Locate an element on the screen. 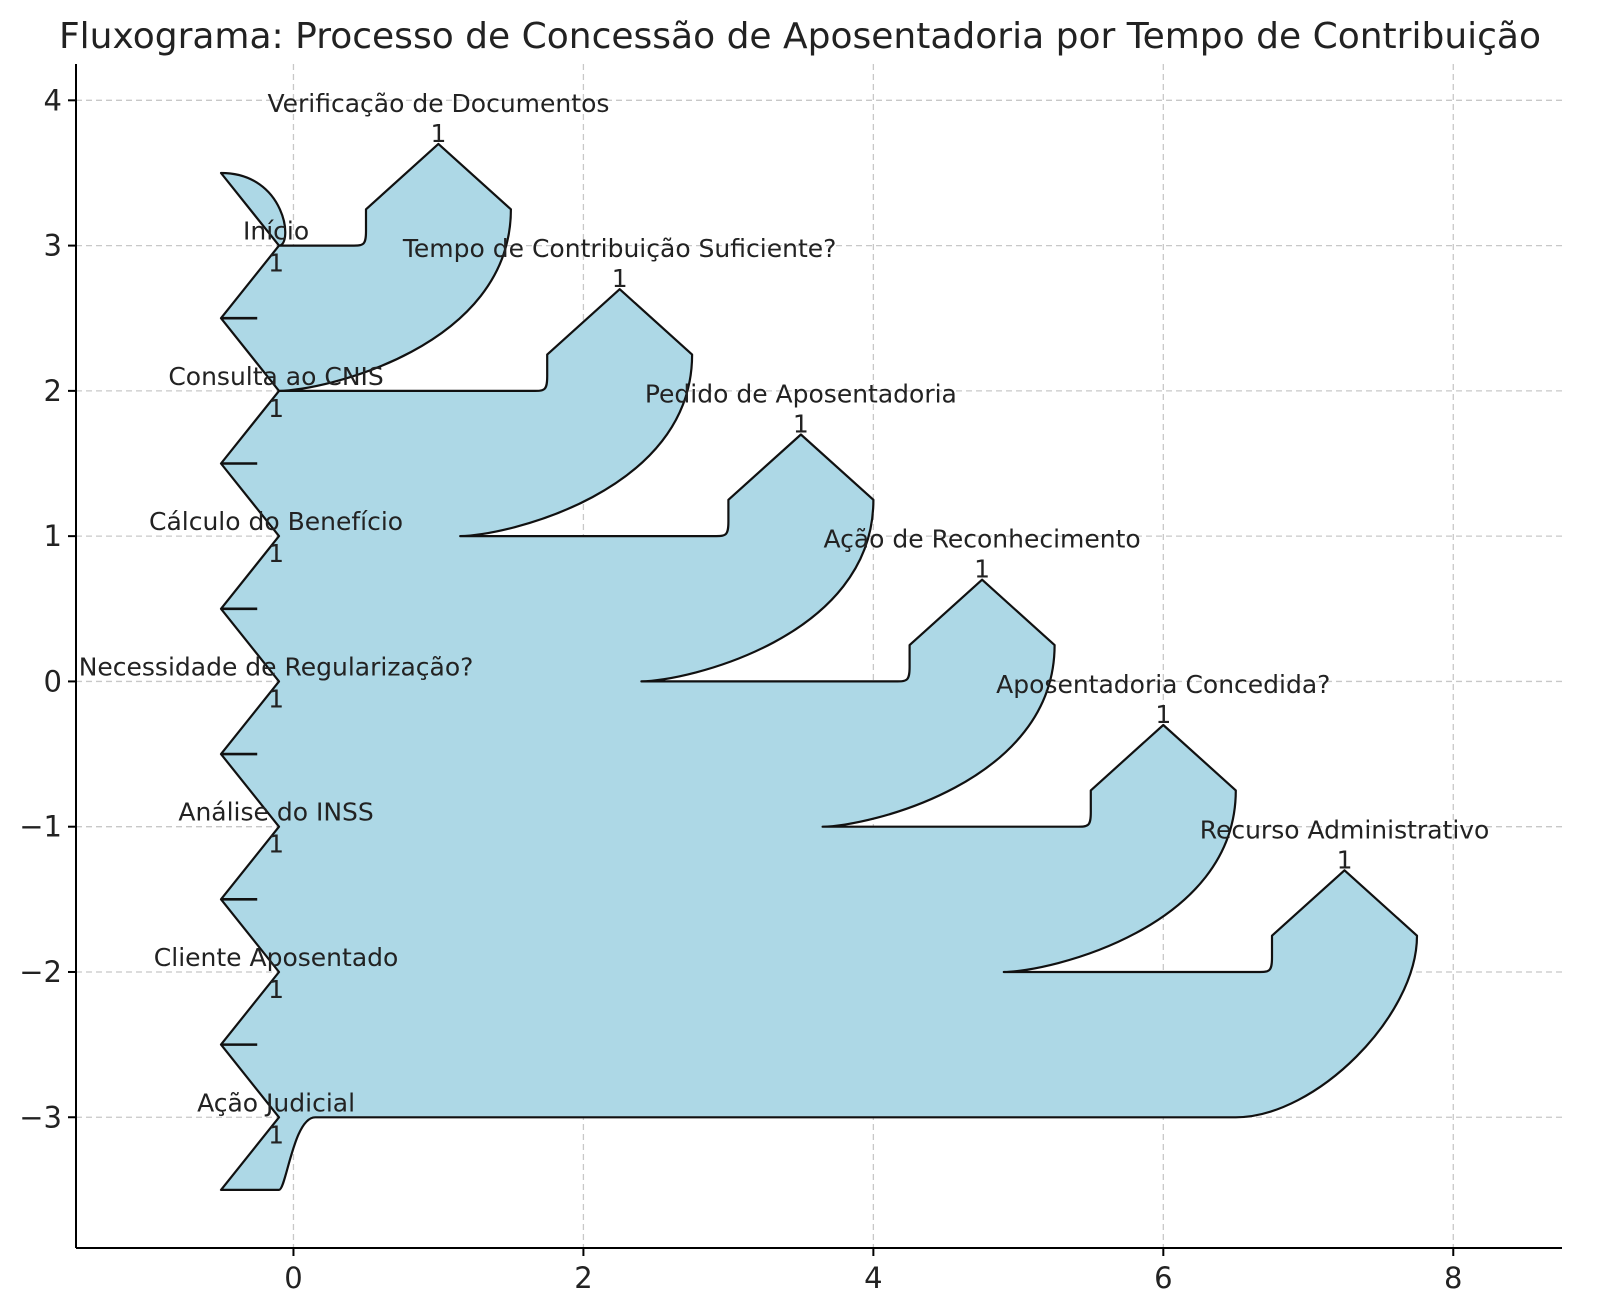 The height and width of the screenshot is (1307, 1600). input-label: Cliente Aposentado is located at coordinates (276, 957).